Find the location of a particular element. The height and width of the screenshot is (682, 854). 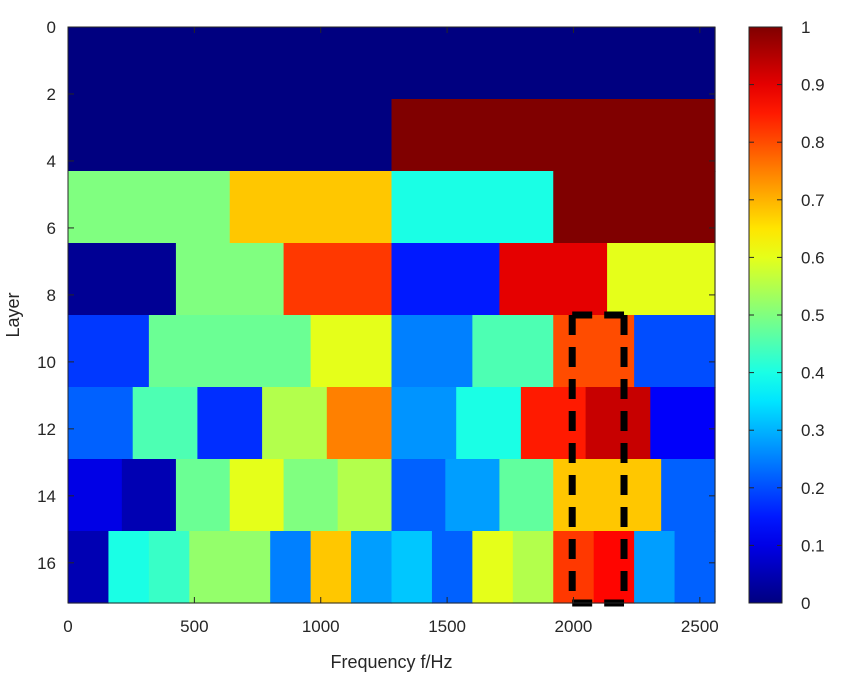

colorbar-tick-label: 0.4 is located at coordinates (813, 373).